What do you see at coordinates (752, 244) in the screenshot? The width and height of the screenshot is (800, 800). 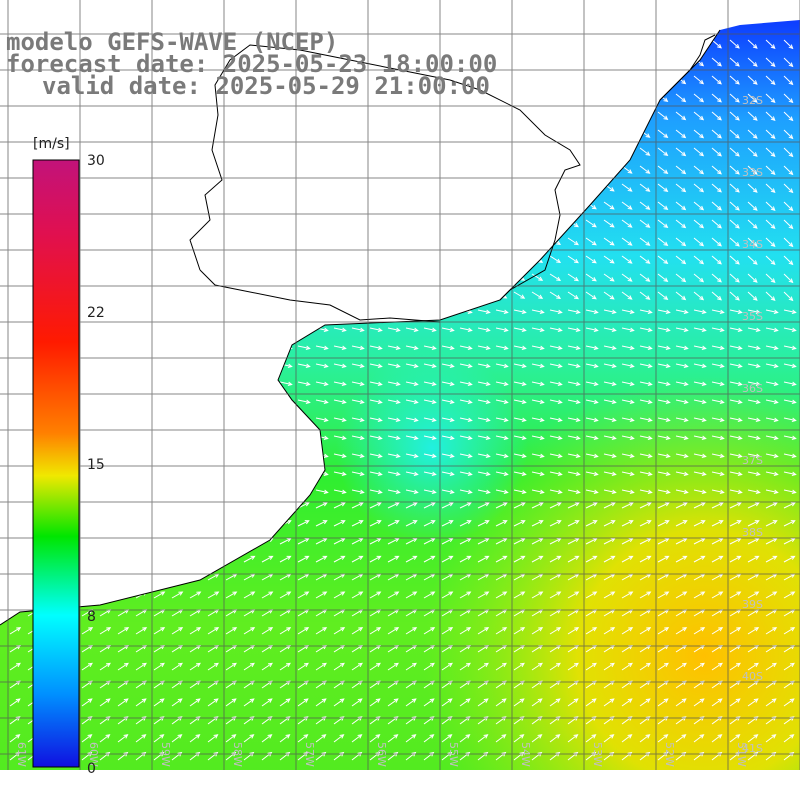 I see `latitude-label: 34S` at bounding box center [752, 244].